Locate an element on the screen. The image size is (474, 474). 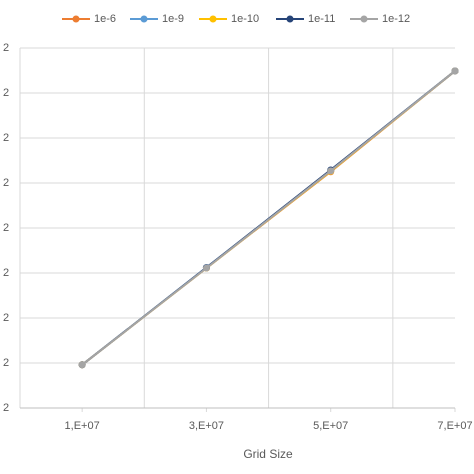
legend-label: 1e-10 is located at coordinates (245, 19).